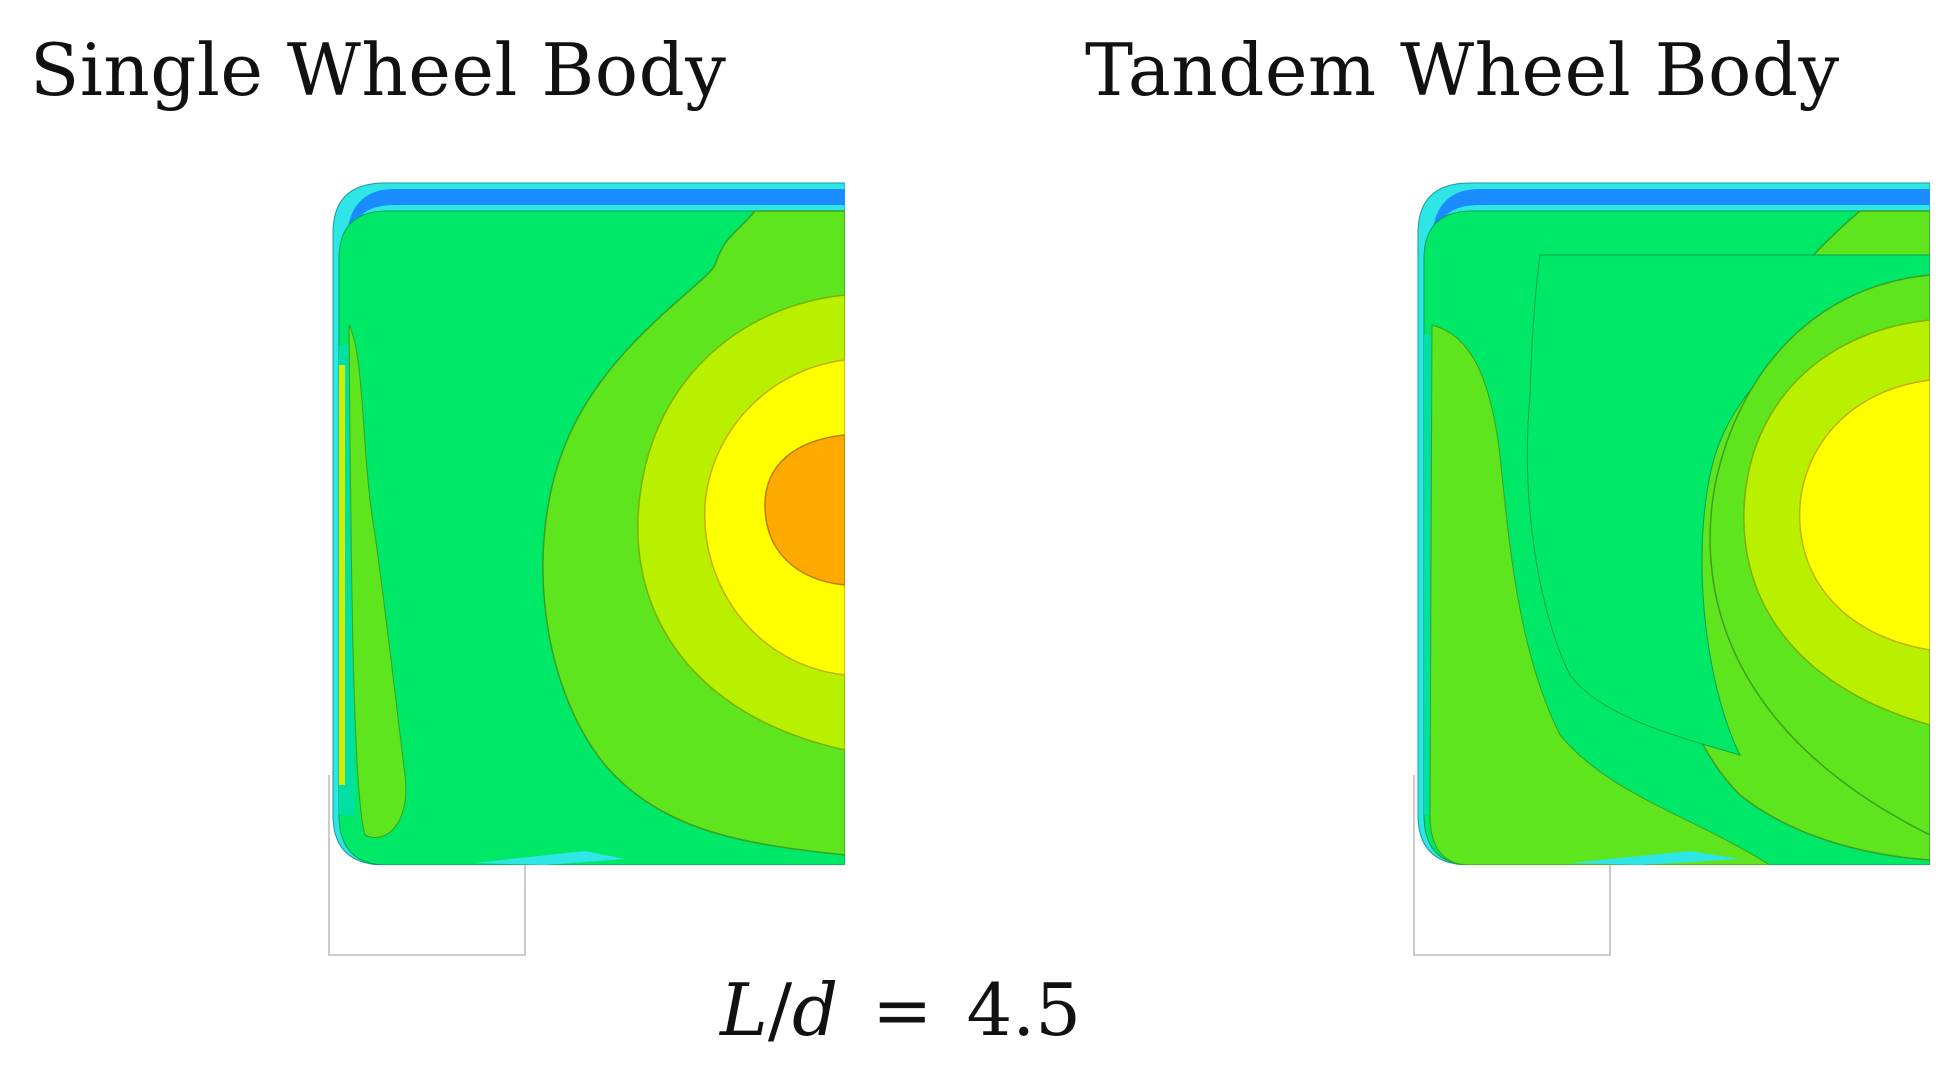 Image resolution: width=1954 pixels, height=1091 pixels. Describe the element at coordinates (1462, 70) in the screenshot. I see `panel-title-tandem: Tandem Wheel Body` at that location.